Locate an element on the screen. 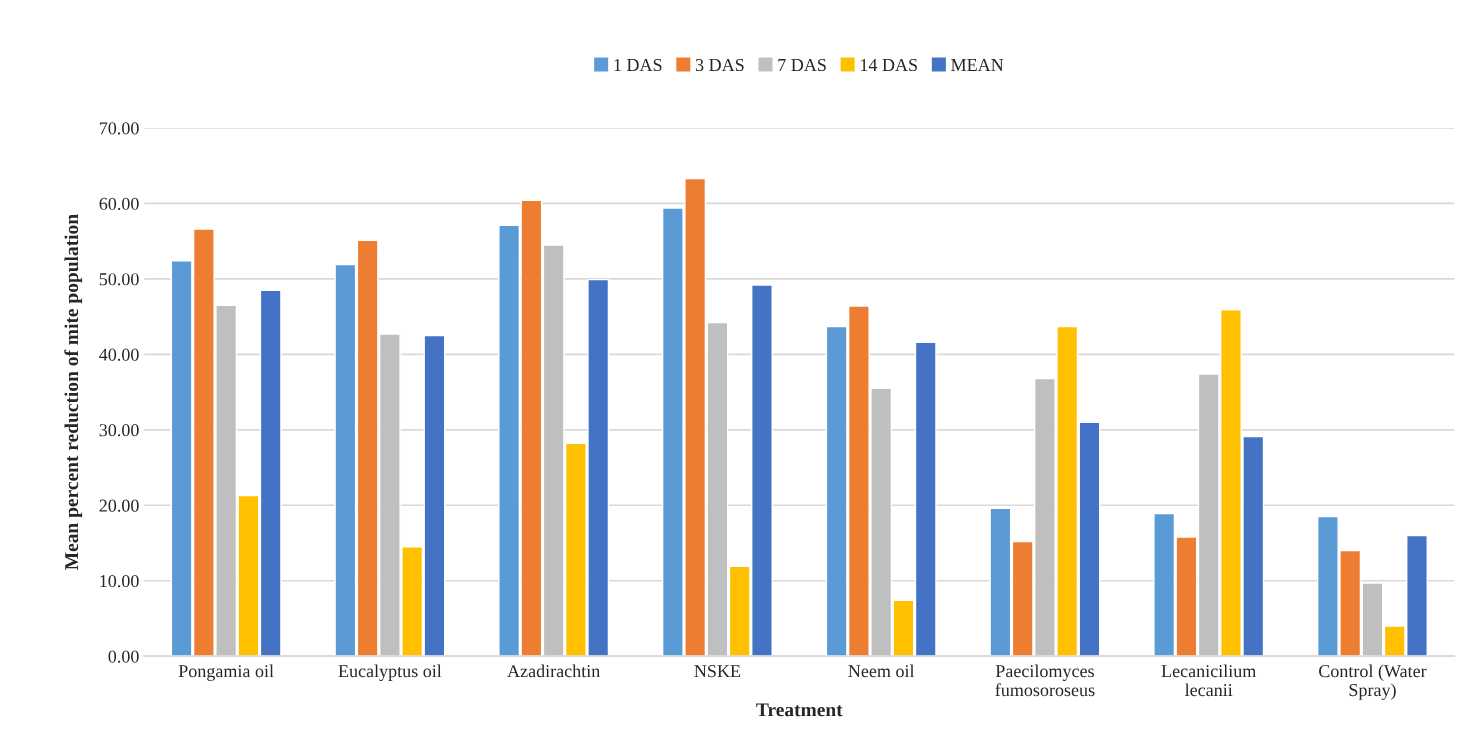 This screenshot has height=744, width=1472. y-tick-label: 70.00 is located at coordinates (119, 128).